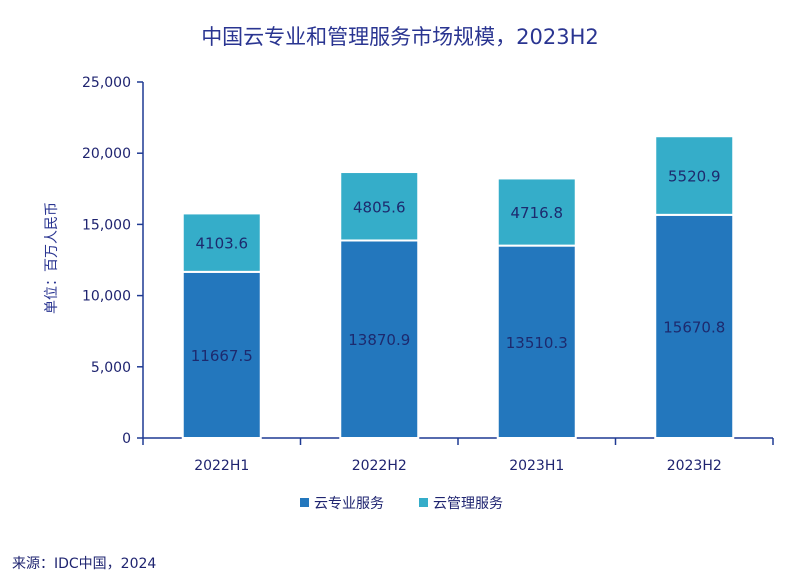 This screenshot has height=581, width=786. What do you see at coordinates (401, 504) in the screenshot?
I see `legend: 云专业服务 云管理服务` at bounding box center [401, 504].